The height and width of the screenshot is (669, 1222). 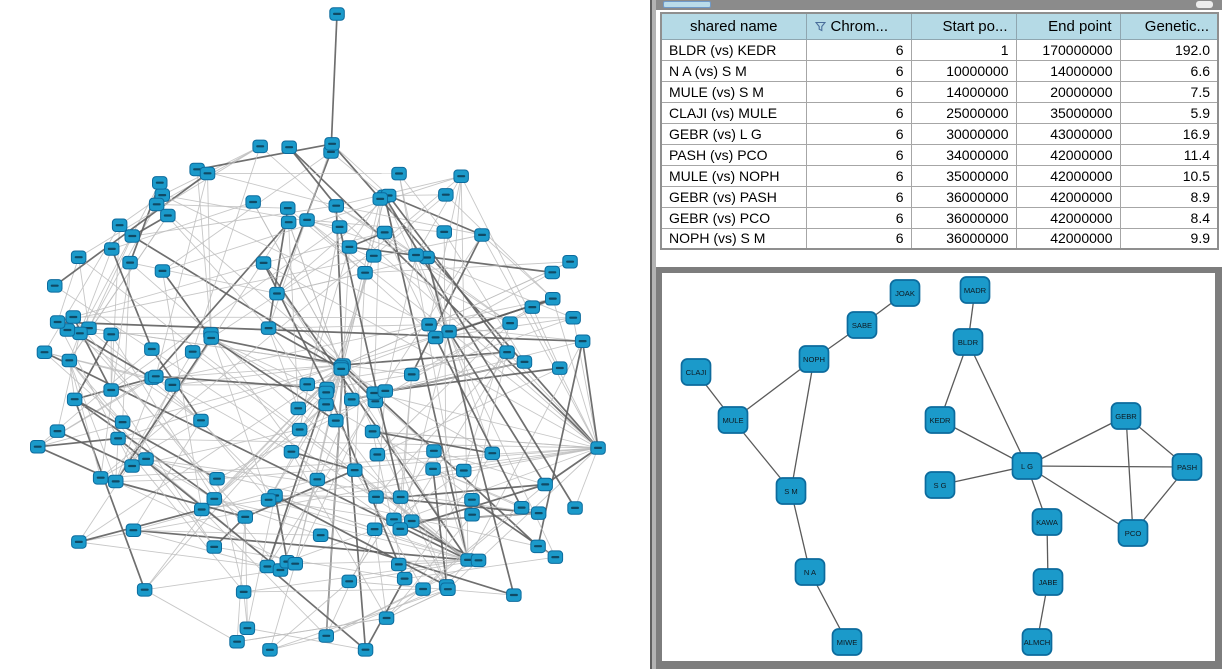 I want to click on network-node-ALMCH: ALMCH, so click(x=1037, y=642).